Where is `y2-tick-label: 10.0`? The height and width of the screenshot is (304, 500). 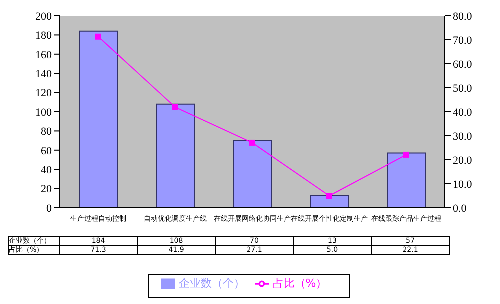 y2-tick-label: 10.0 is located at coordinates (463, 184).